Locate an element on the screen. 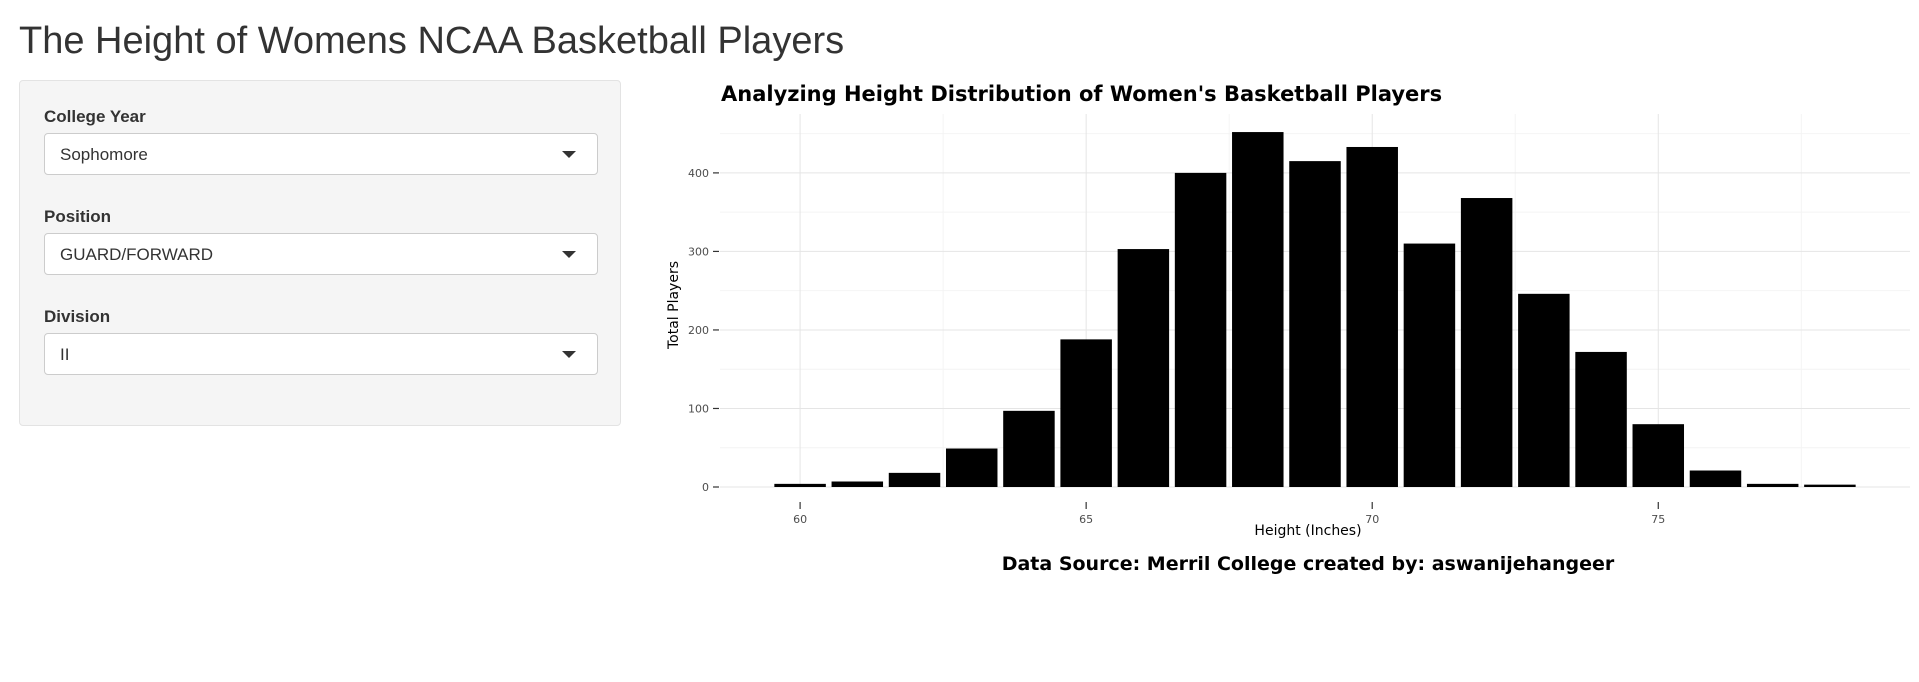  x-tick-label: 70 is located at coordinates (1372, 519).